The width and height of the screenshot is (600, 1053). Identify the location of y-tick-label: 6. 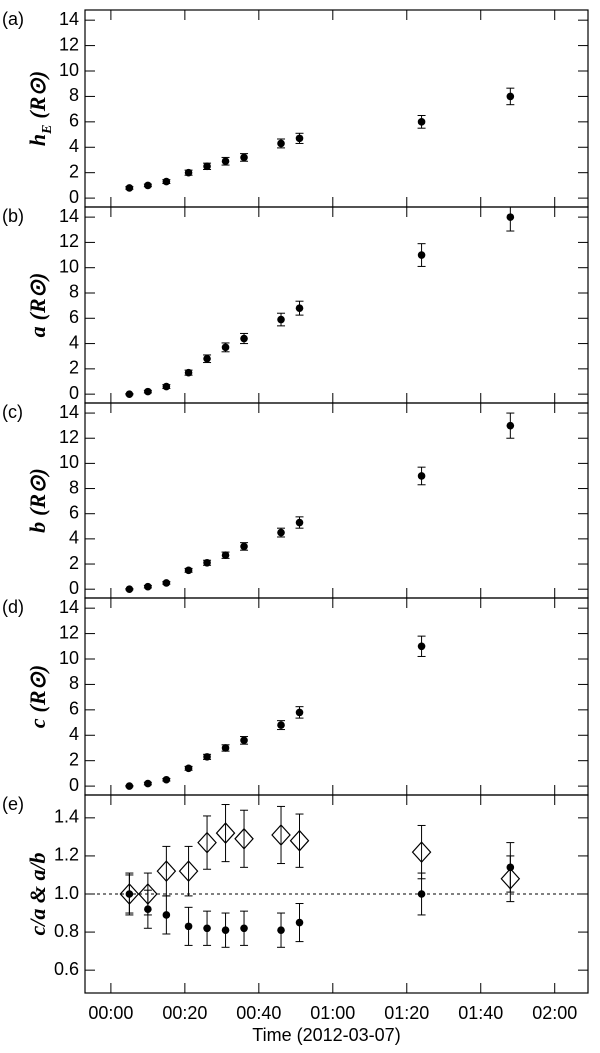
(74, 121).